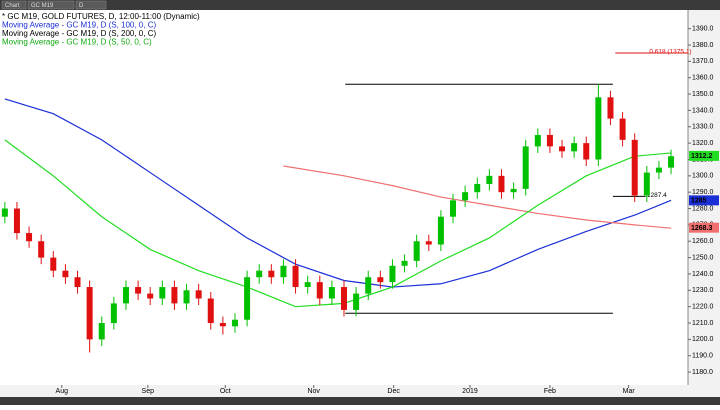  What do you see at coordinates (703, 78) in the screenshot?
I see `y-tick-label: 1360.0` at bounding box center [703, 78].